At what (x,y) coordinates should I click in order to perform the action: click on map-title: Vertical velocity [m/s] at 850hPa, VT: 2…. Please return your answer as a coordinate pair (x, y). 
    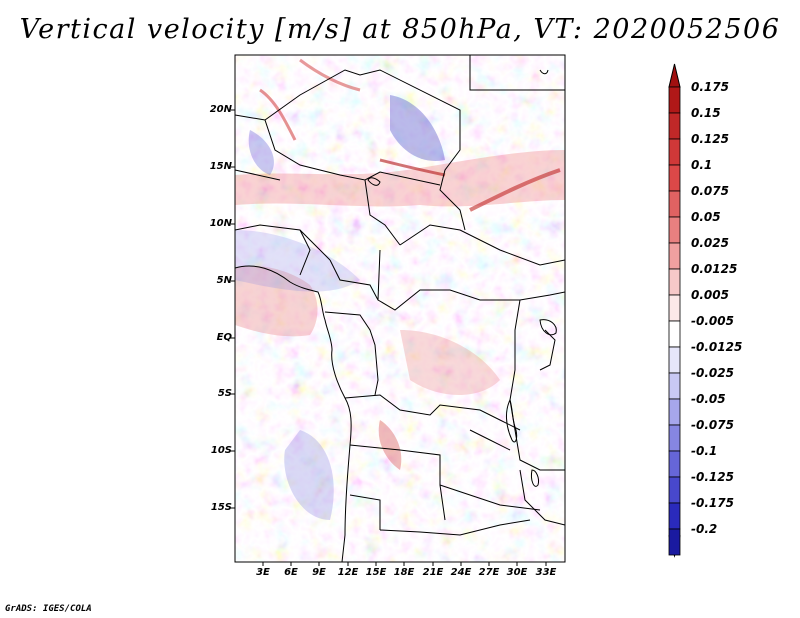
    Looking at the image, I should click on (400, 29).